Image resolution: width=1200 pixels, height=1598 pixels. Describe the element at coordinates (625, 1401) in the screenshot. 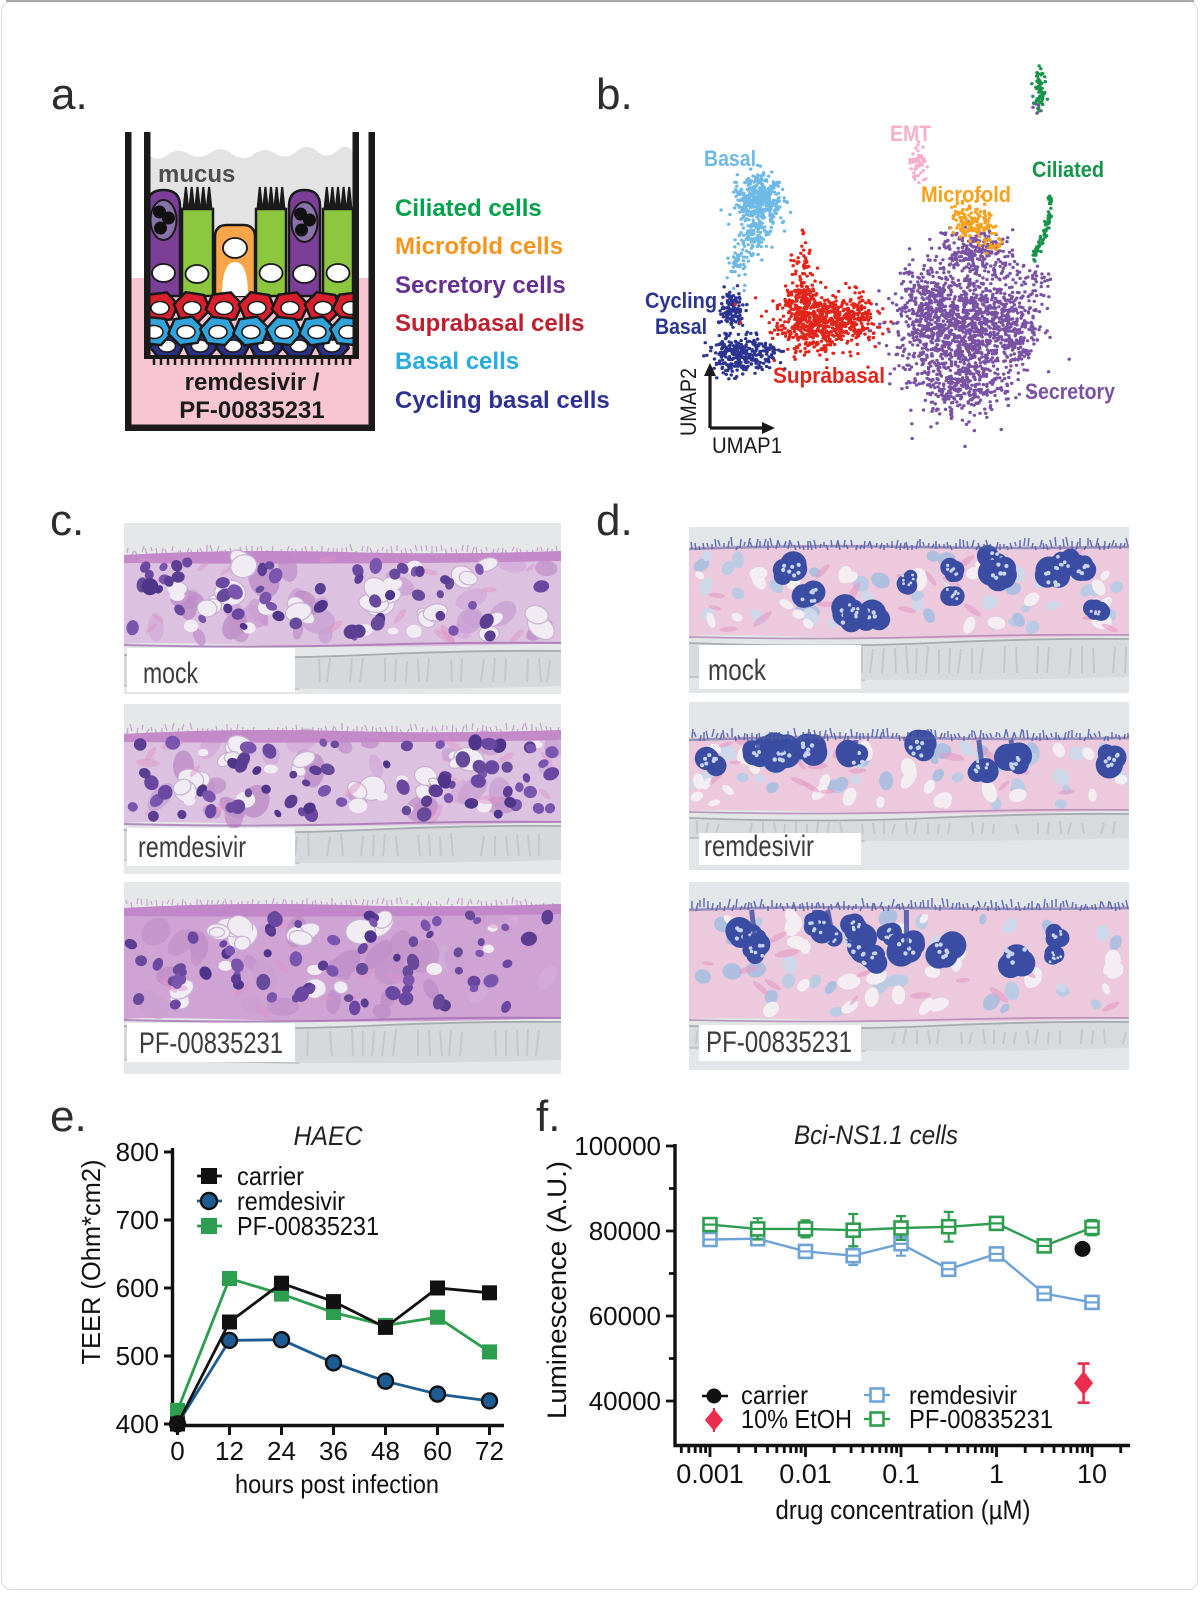

I see `svg-text: 40000` at that location.